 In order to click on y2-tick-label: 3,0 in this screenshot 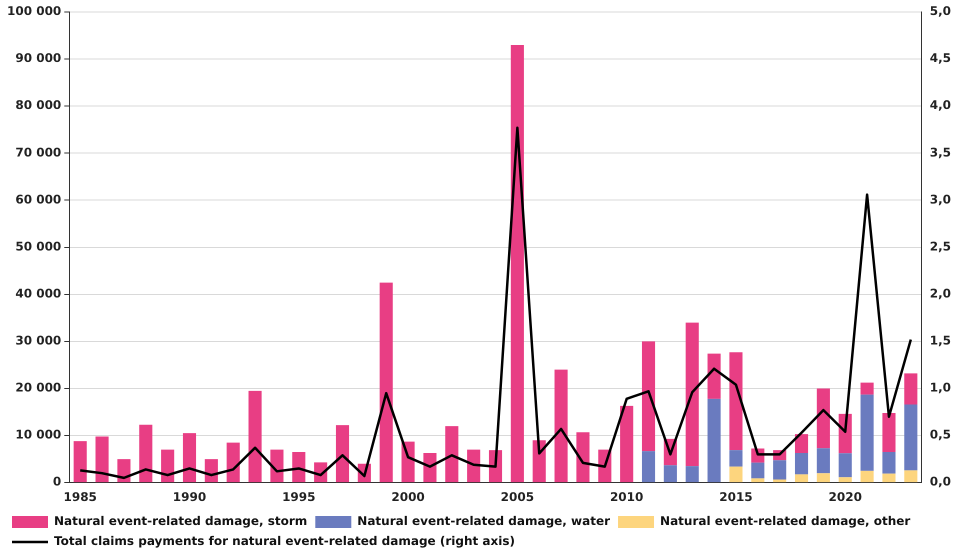, I will do `click(941, 199)`.